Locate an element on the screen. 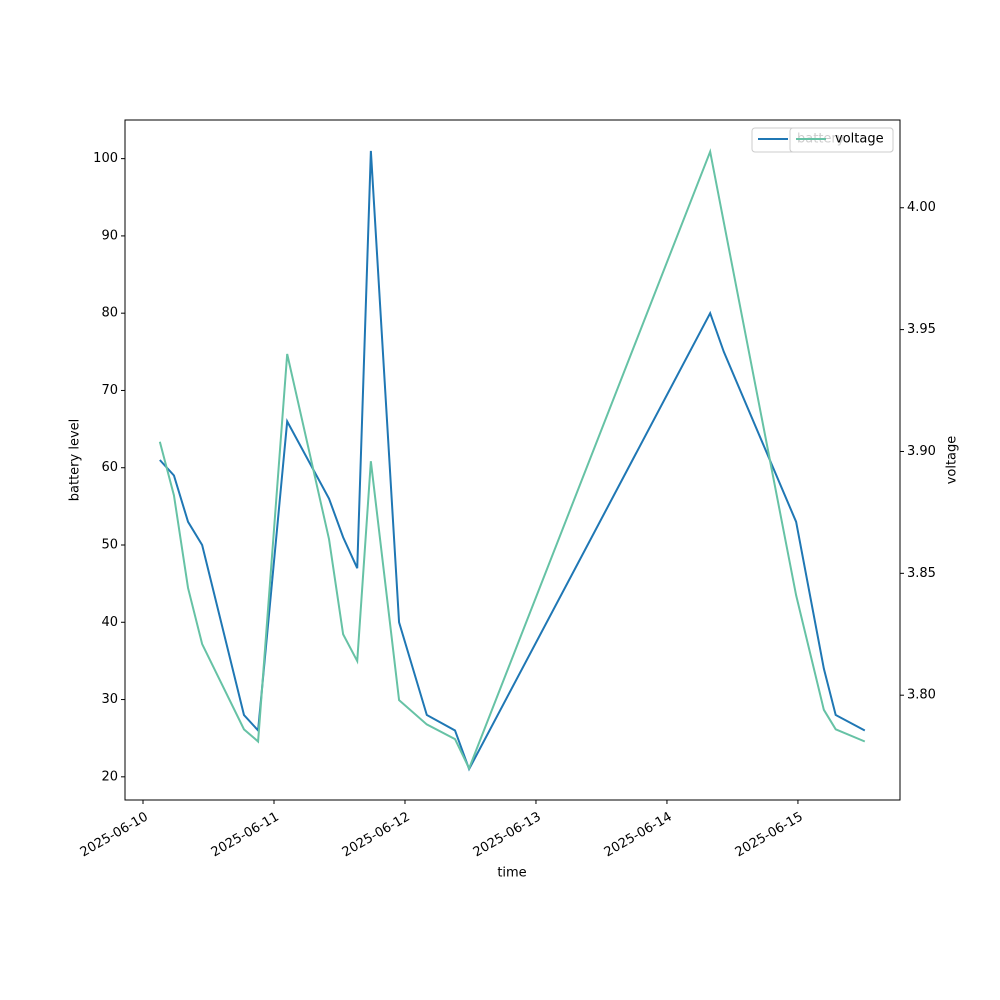  y2-tick-label: 3.80 is located at coordinates (921, 695).